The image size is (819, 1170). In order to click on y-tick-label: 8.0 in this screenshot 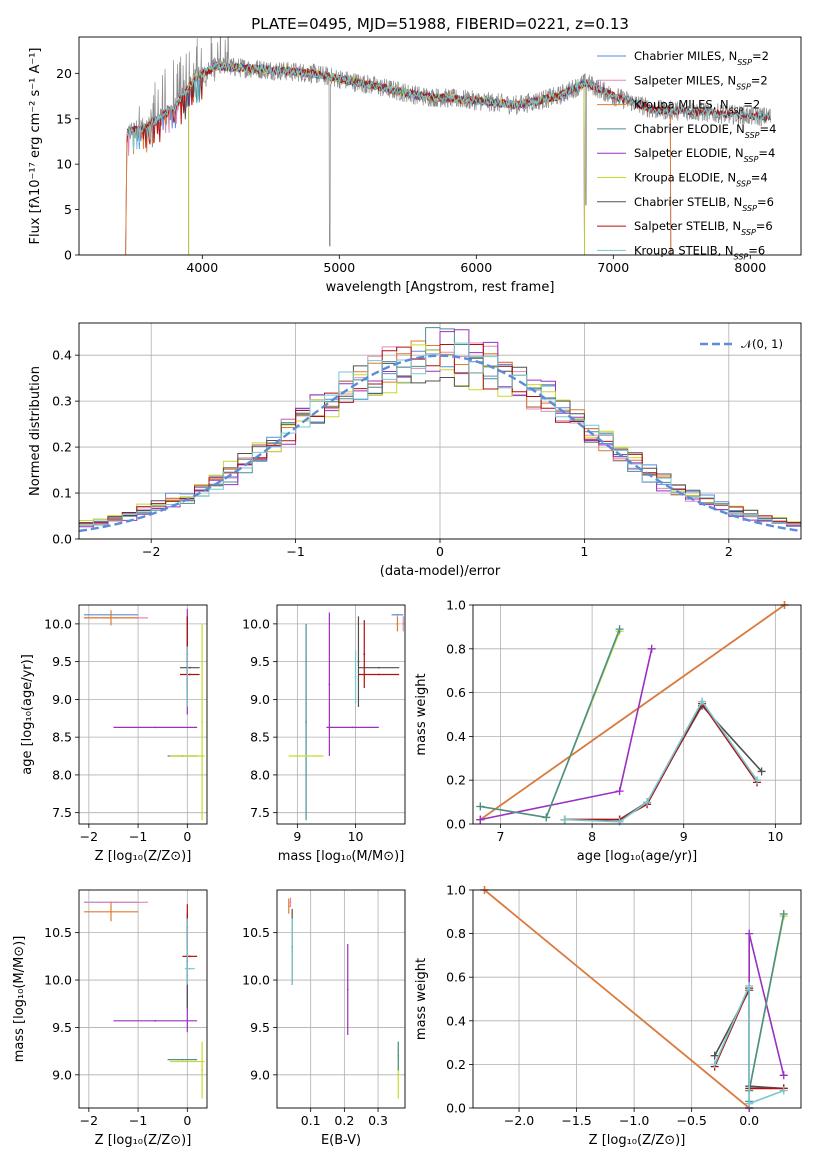, I will do `click(260, 774)`.